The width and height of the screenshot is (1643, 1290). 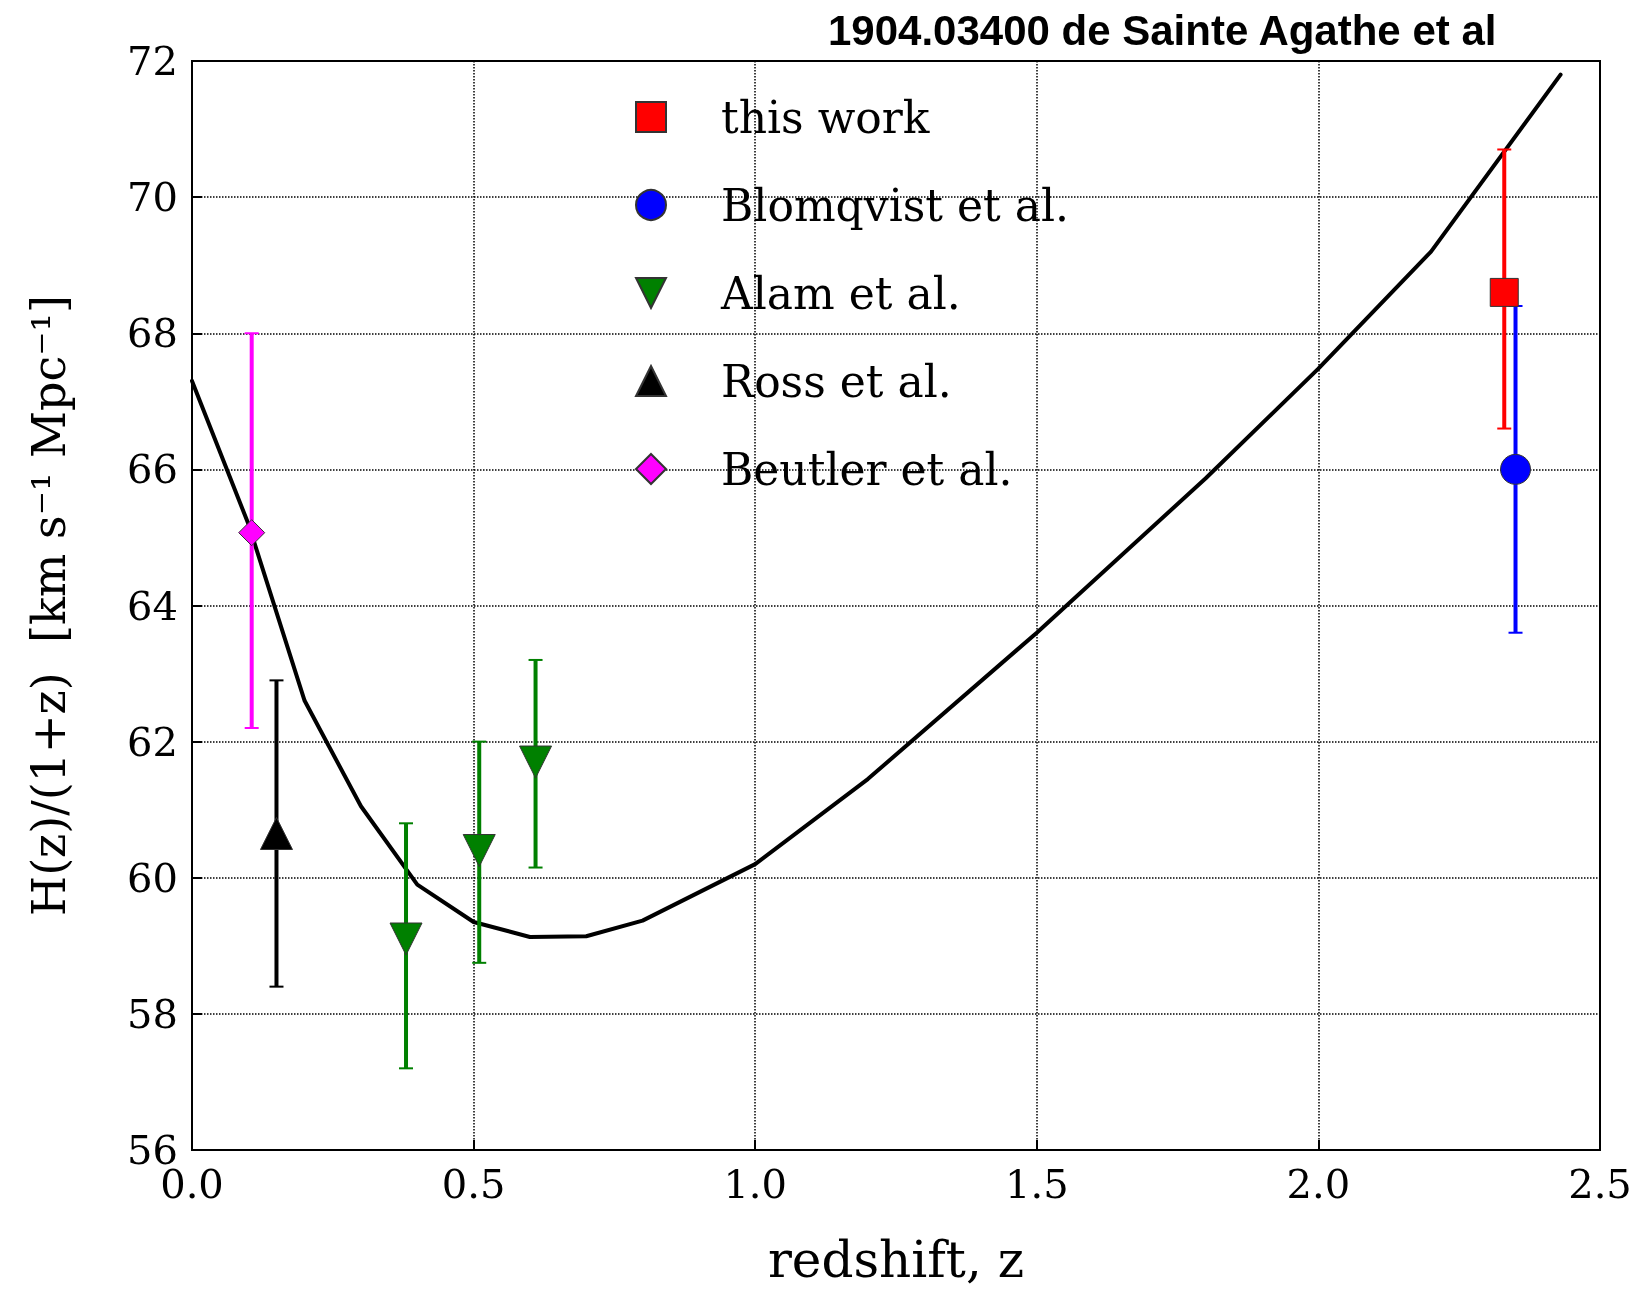 I want to click on x-tick-label: 0.5, so click(x=473, y=1184).